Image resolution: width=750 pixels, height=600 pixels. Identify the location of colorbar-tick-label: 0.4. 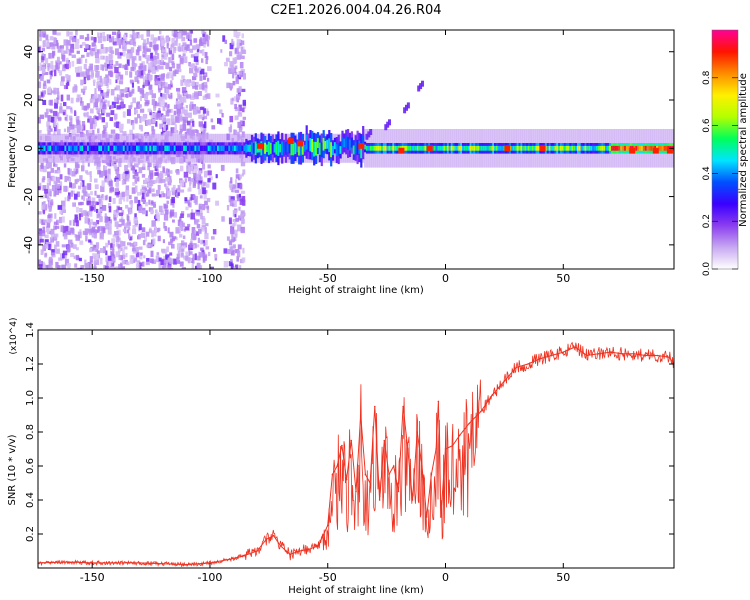
(707, 173).